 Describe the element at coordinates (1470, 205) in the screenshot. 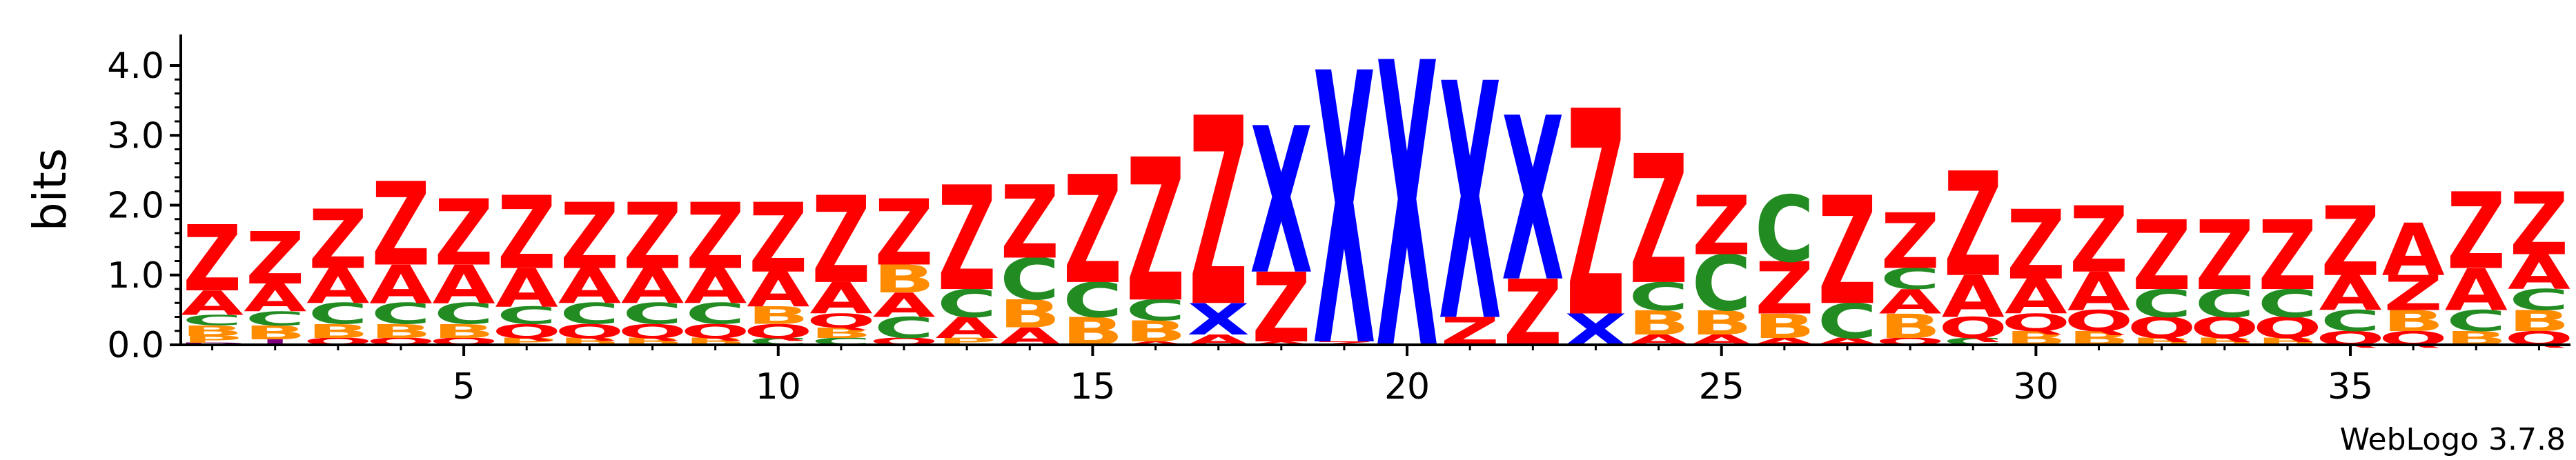

I see `logo-glyph-pos21-X: X` at that location.